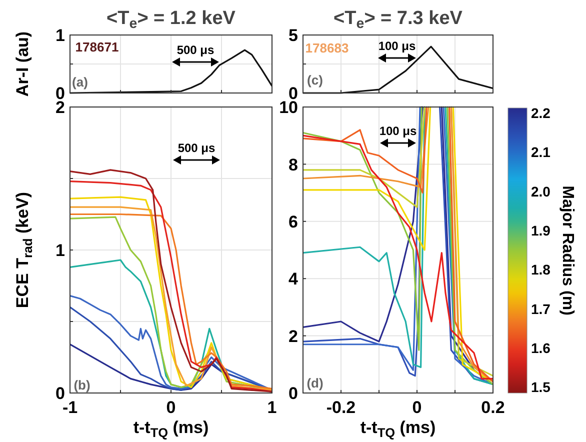 Image resolution: width=586 pixels, height=442 pixels. I want to click on y-axis-title: Ar-I (au), so click(22, 64).